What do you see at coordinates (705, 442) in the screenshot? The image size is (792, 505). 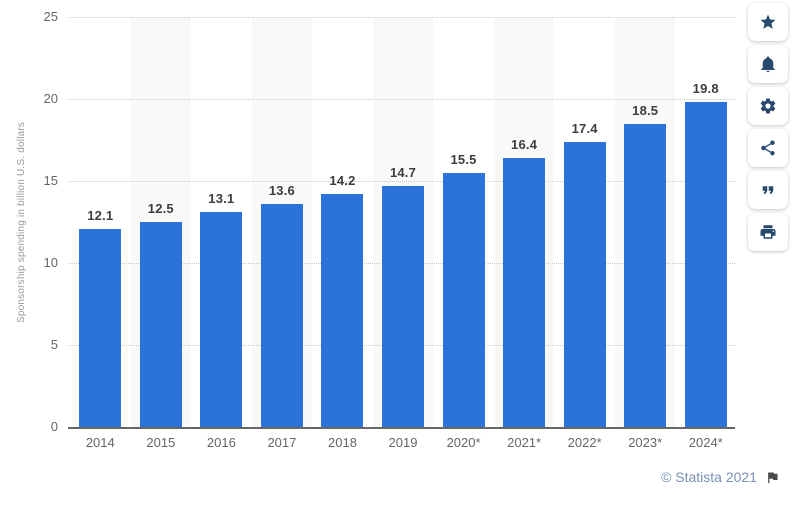 I see `x-tick-label: 2024*` at bounding box center [705, 442].